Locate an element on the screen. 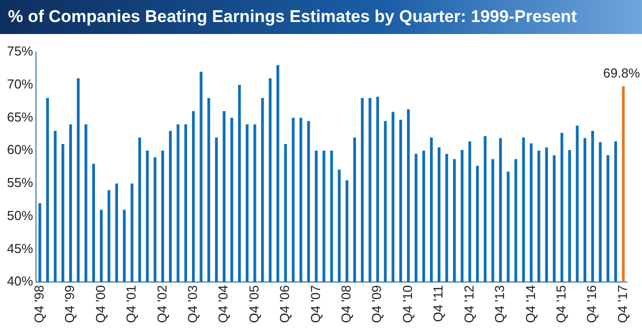 The height and width of the screenshot is (328, 642). chart-title: % of Companies Beating Earnings Estimates by Quarter: 1999-Present is located at coordinates (321, 17).